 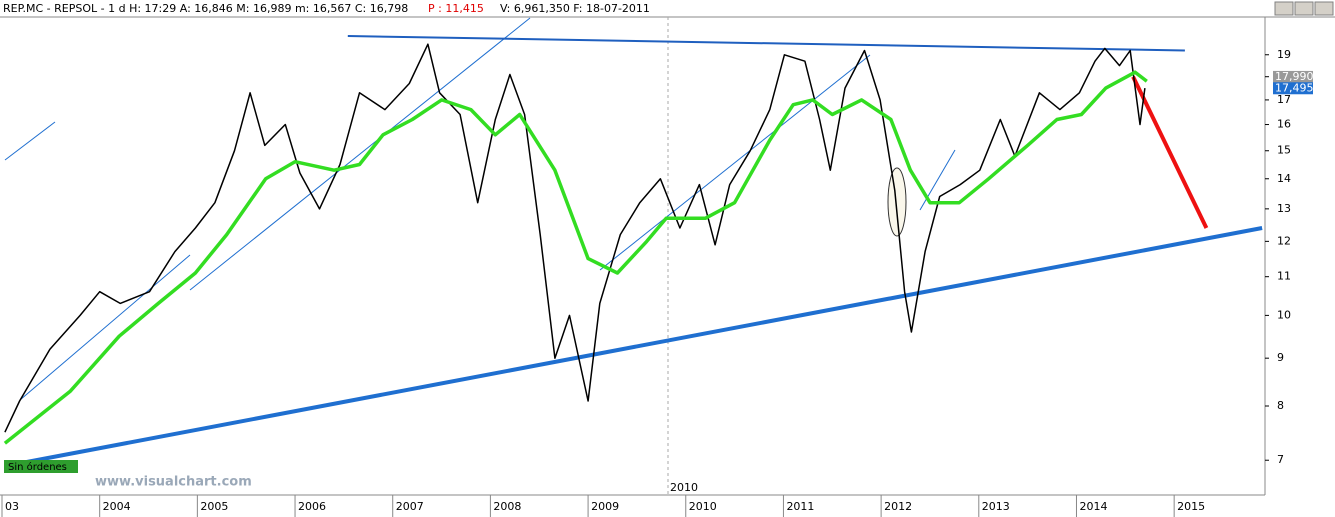 I want to click on y-tick-label: 12, so click(x=1284, y=240).